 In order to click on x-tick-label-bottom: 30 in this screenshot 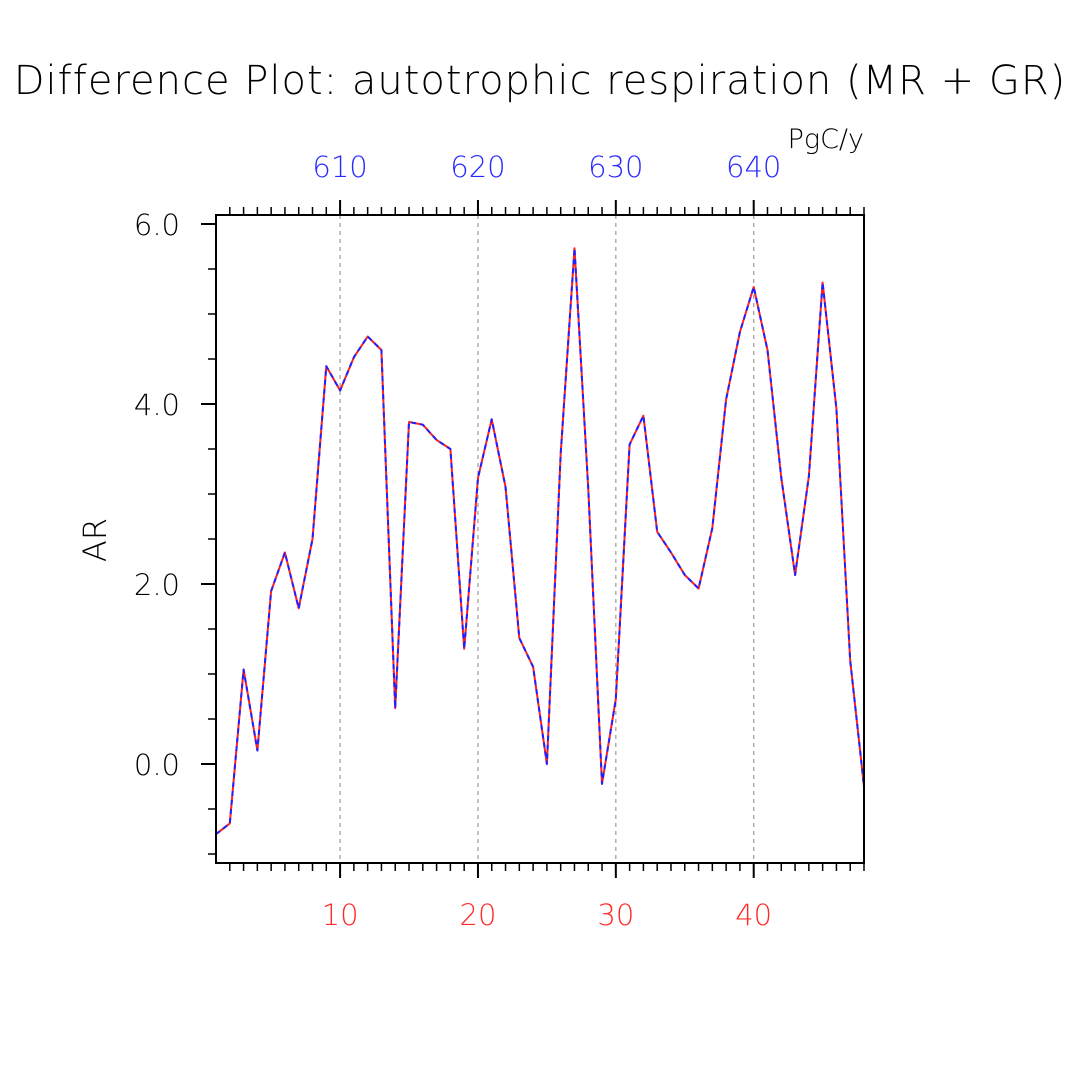, I will do `click(615, 915)`.